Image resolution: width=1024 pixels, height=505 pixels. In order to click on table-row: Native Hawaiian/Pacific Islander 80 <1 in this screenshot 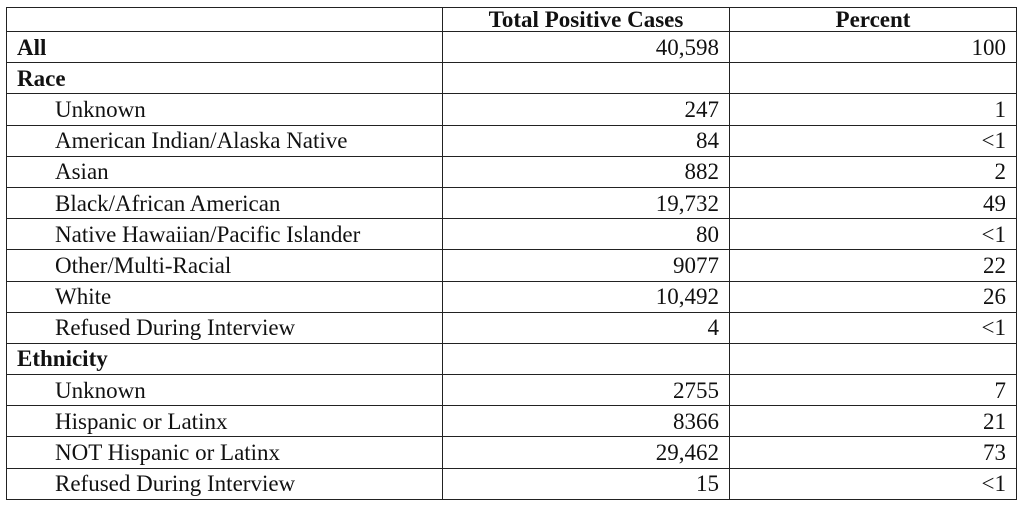, I will do `click(511, 234)`.